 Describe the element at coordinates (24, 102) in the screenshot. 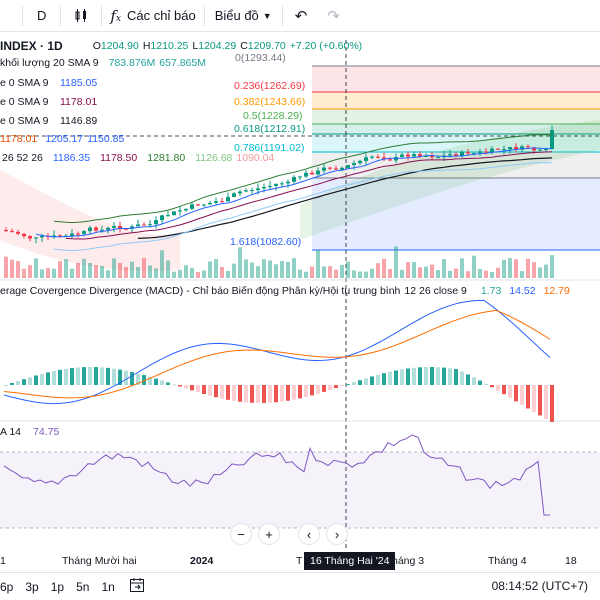

I see `sma-legend-label: e 0 SMA 9` at that location.